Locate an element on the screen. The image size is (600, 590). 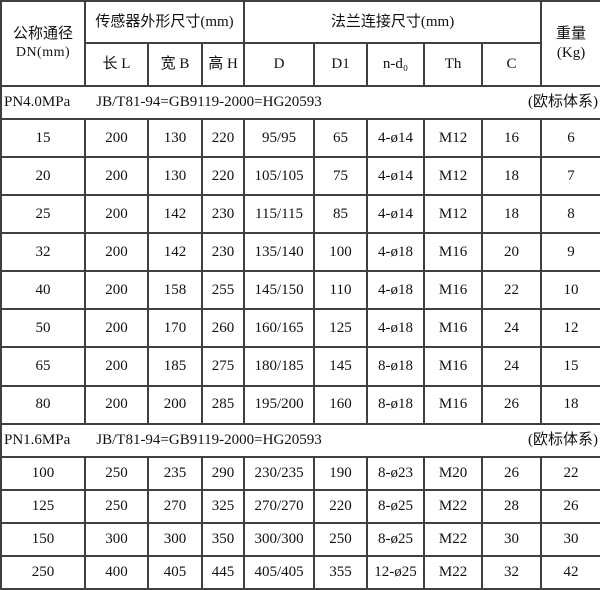
value-cell: 7 is located at coordinates (570, 176).